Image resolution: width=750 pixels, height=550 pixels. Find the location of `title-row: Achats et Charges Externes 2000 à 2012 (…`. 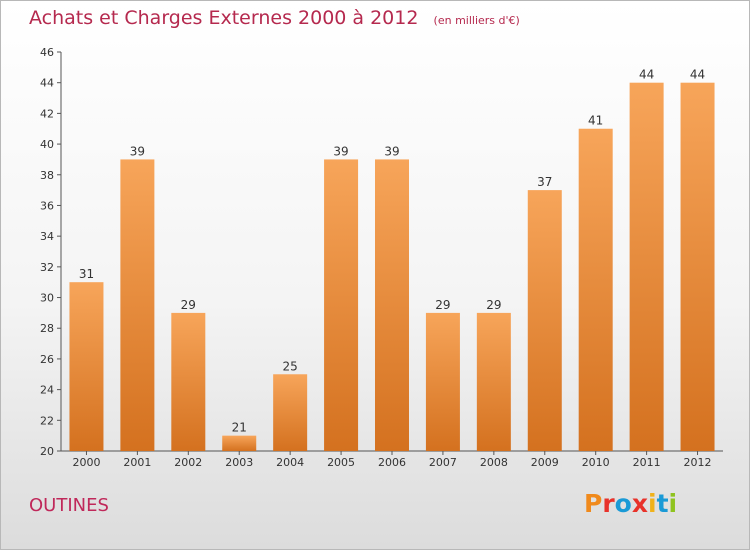

title-row: Achats et Charges Externes 2000 à 2012 (… is located at coordinates (274, 18).